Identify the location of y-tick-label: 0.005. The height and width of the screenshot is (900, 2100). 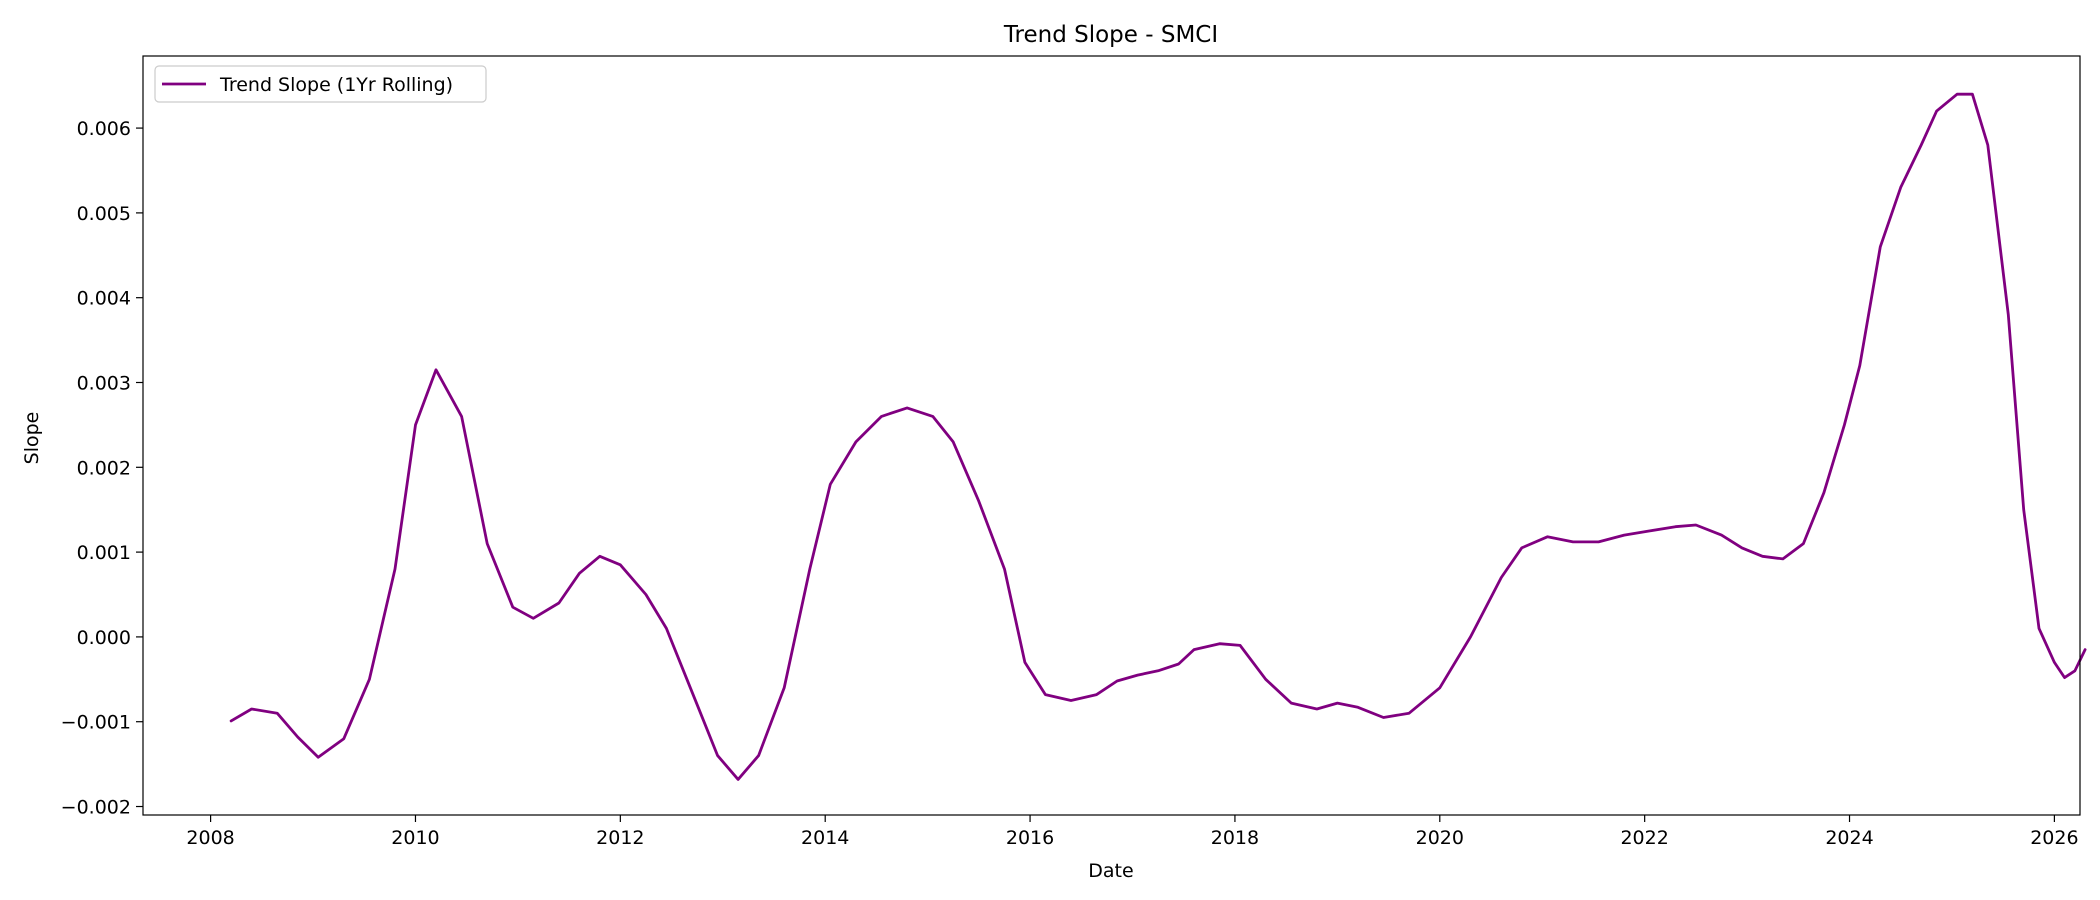
(104, 214).